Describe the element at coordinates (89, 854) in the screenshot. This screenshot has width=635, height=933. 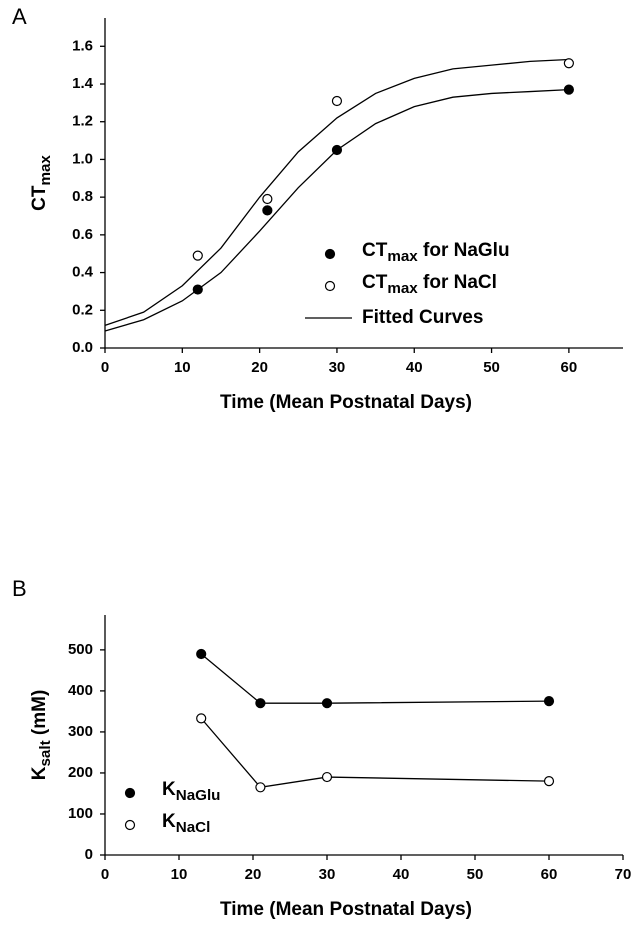
I see `y-tick-label: 0` at that location.